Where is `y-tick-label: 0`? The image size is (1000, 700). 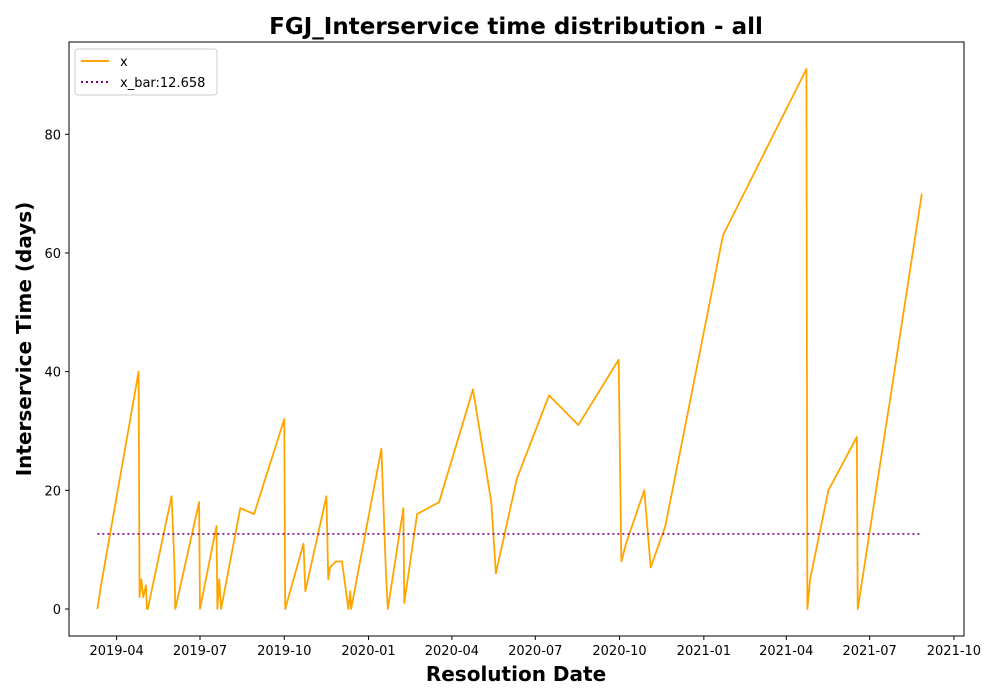
y-tick-label: 0 is located at coordinates (57, 610).